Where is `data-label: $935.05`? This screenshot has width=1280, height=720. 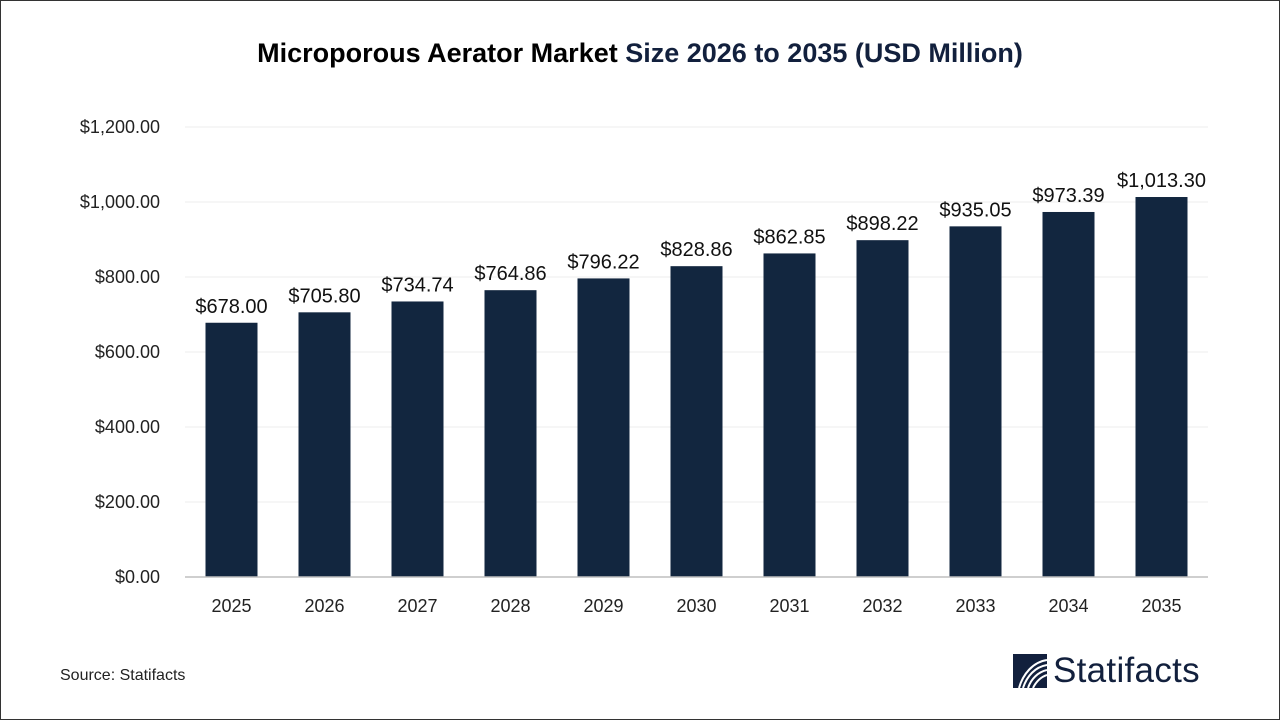 data-label: $935.05 is located at coordinates (975, 210).